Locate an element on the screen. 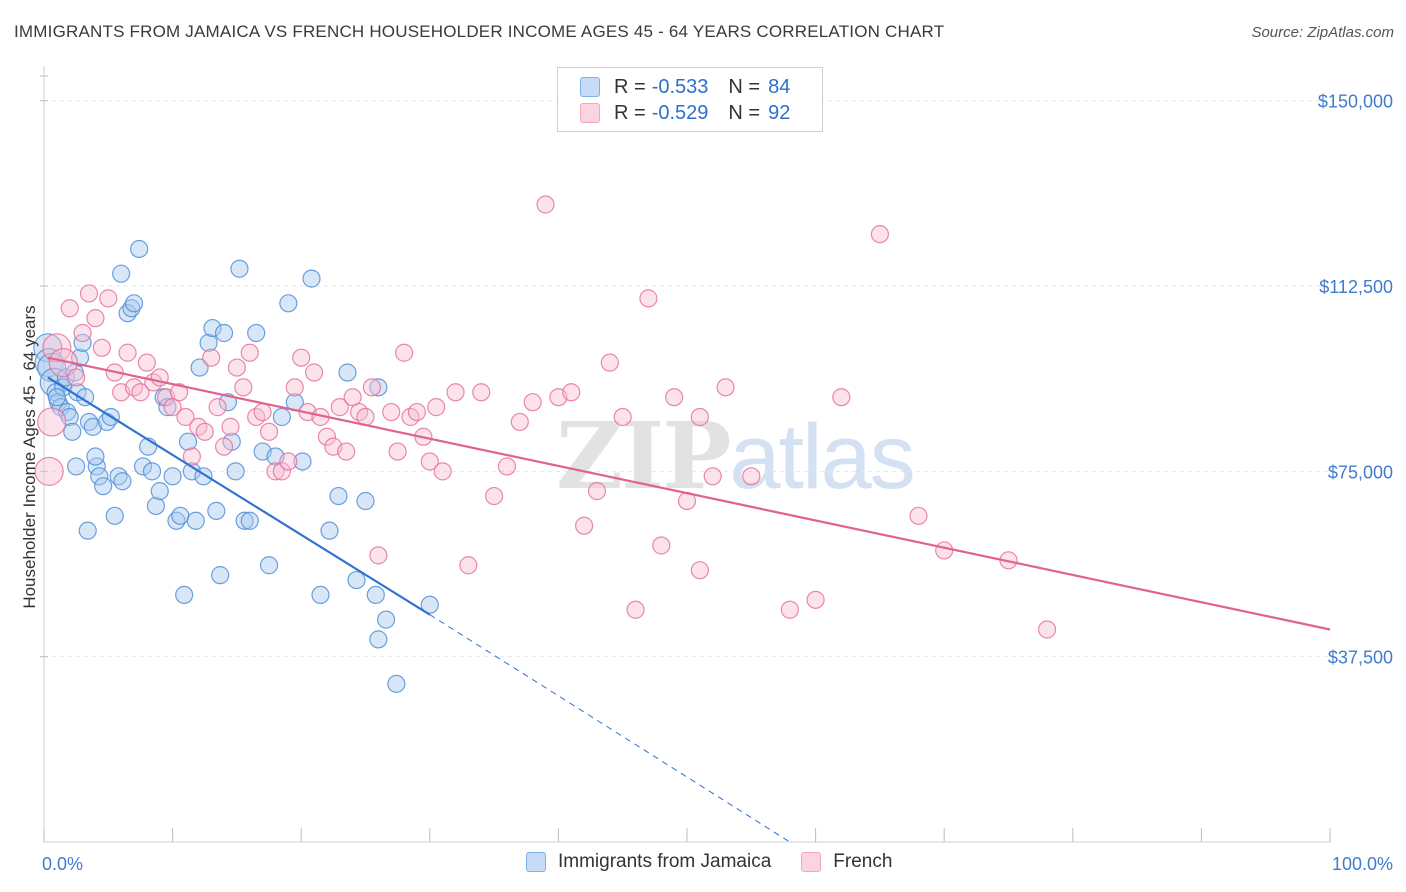 The image size is (1406, 892). legend-item-french: French is located at coordinates (846, 862).